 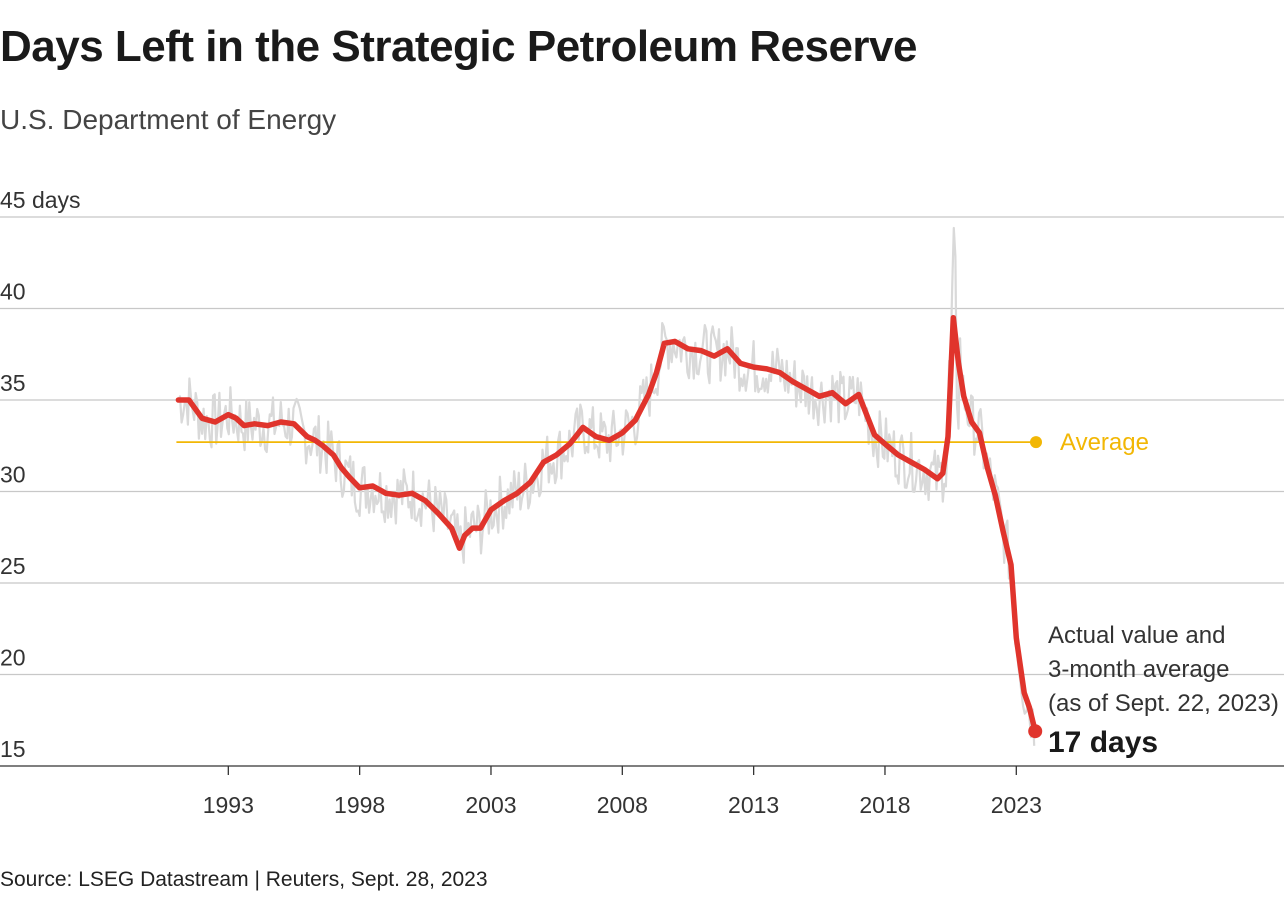 I want to click on average-label: Average, so click(x=1104, y=442).